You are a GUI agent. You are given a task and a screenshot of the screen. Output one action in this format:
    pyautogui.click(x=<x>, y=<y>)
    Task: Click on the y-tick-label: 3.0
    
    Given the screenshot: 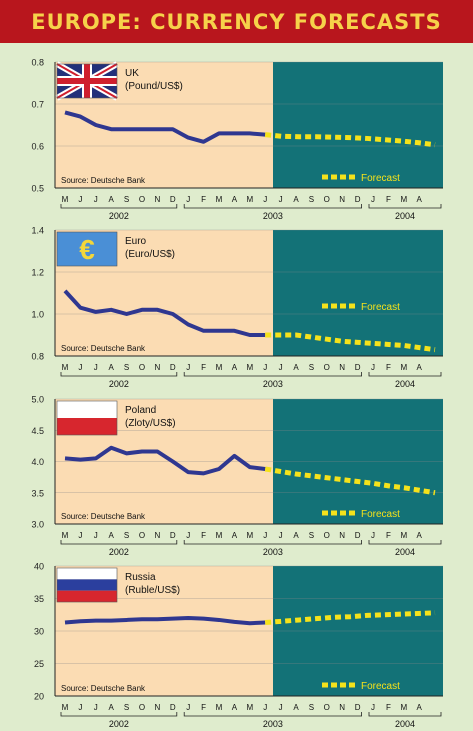 What is the action you would take?
    pyautogui.click(x=37, y=525)
    